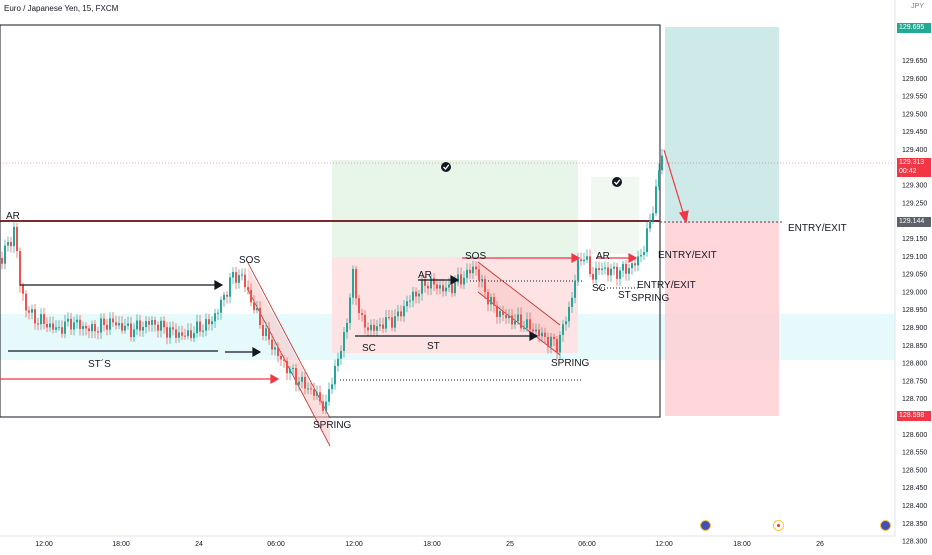 Image resolution: width=932 pixels, height=555 pixels. What do you see at coordinates (914, 163) in the screenshot?
I see `price-badge-current: 129.313` at bounding box center [914, 163].